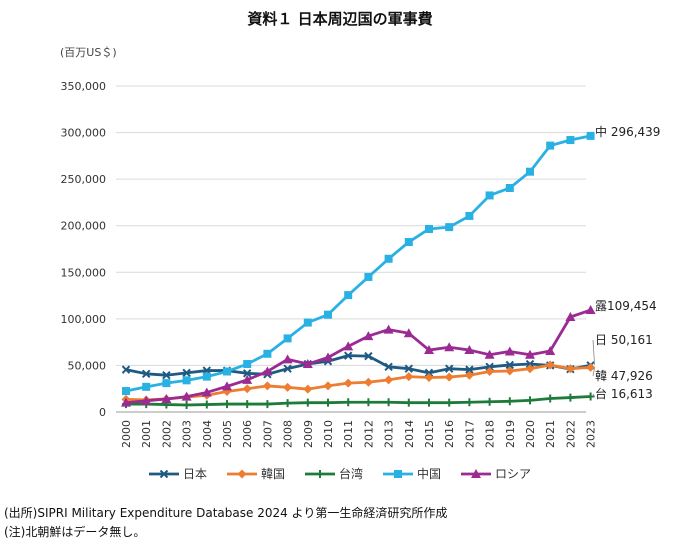 Image resolution: width=680 pixels, height=544 pixels. Describe the element at coordinates (626, 306) in the screenshot. I see `series-end-label: 露109,454` at that location.